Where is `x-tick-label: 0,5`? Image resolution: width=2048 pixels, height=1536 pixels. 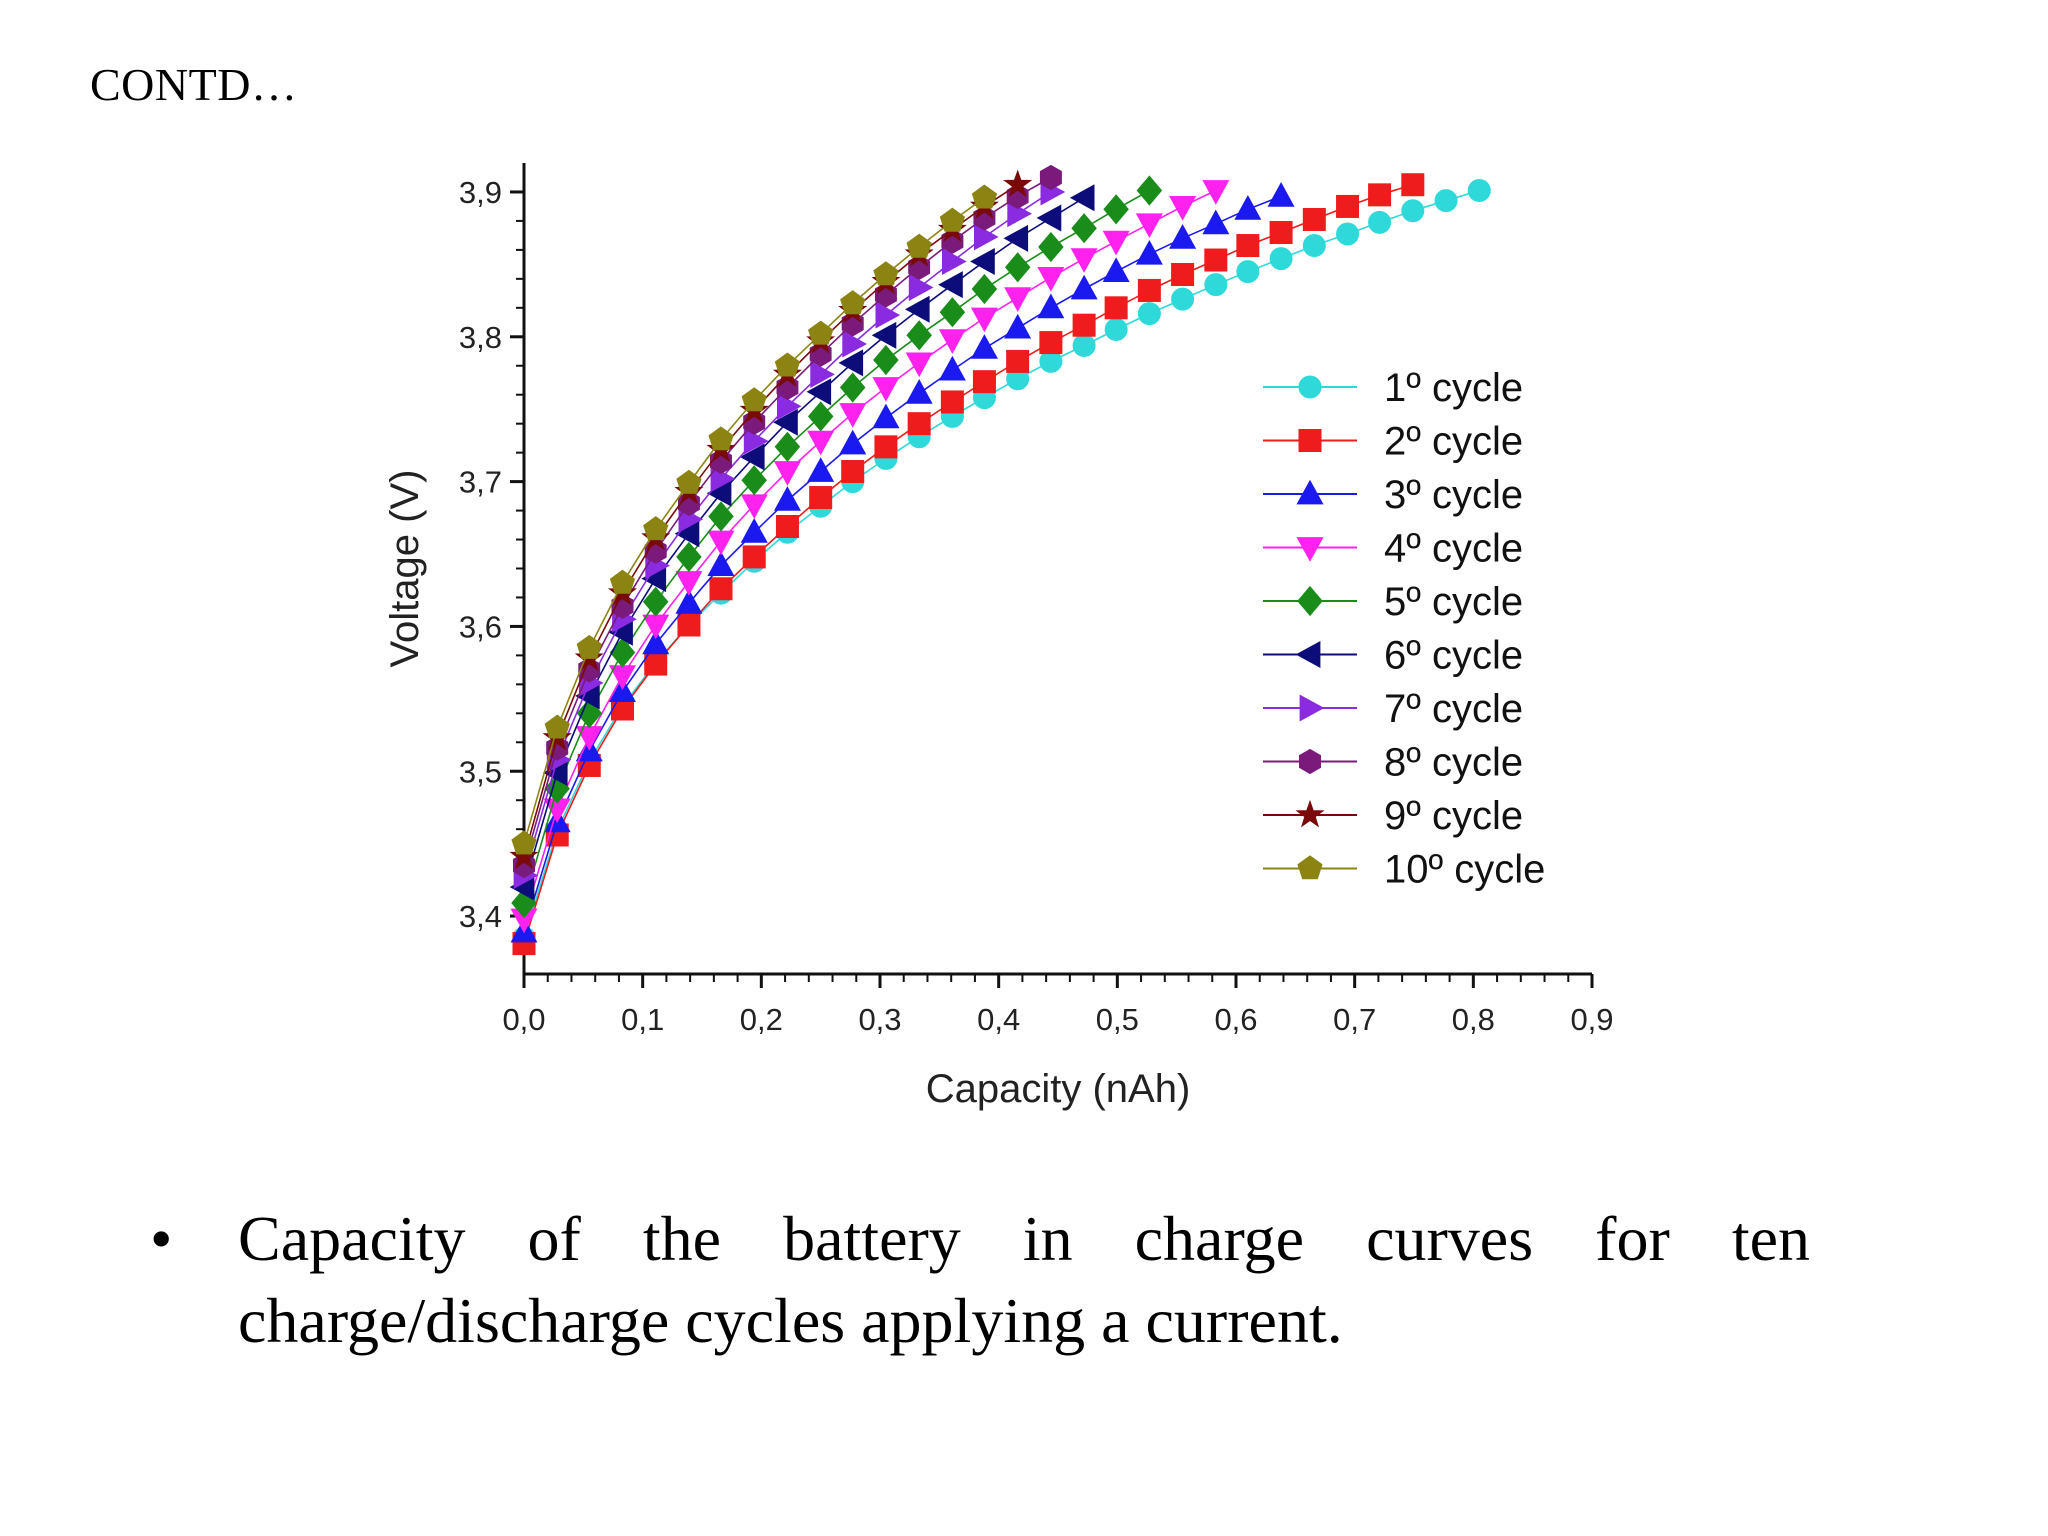 x-tick-label: 0,5 is located at coordinates (1117, 1019).